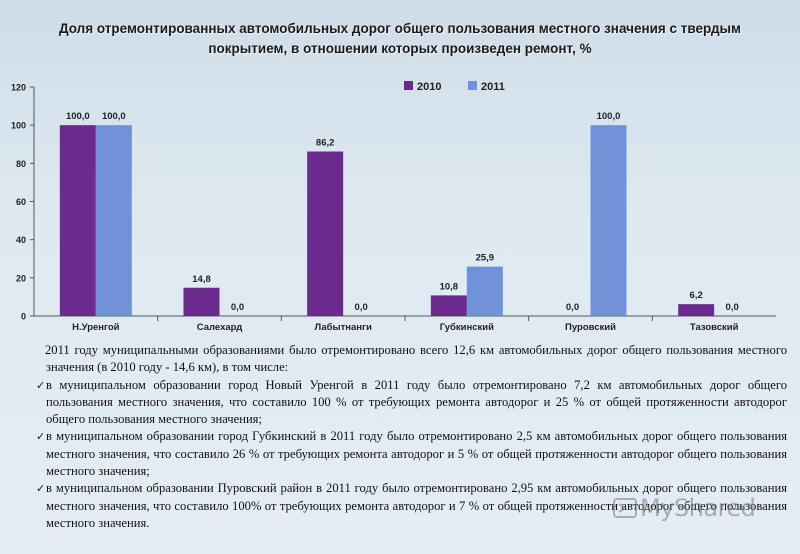  What do you see at coordinates (21, 240) in the screenshot?
I see `y-tick-label: 40` at bounding box center [21, 240].